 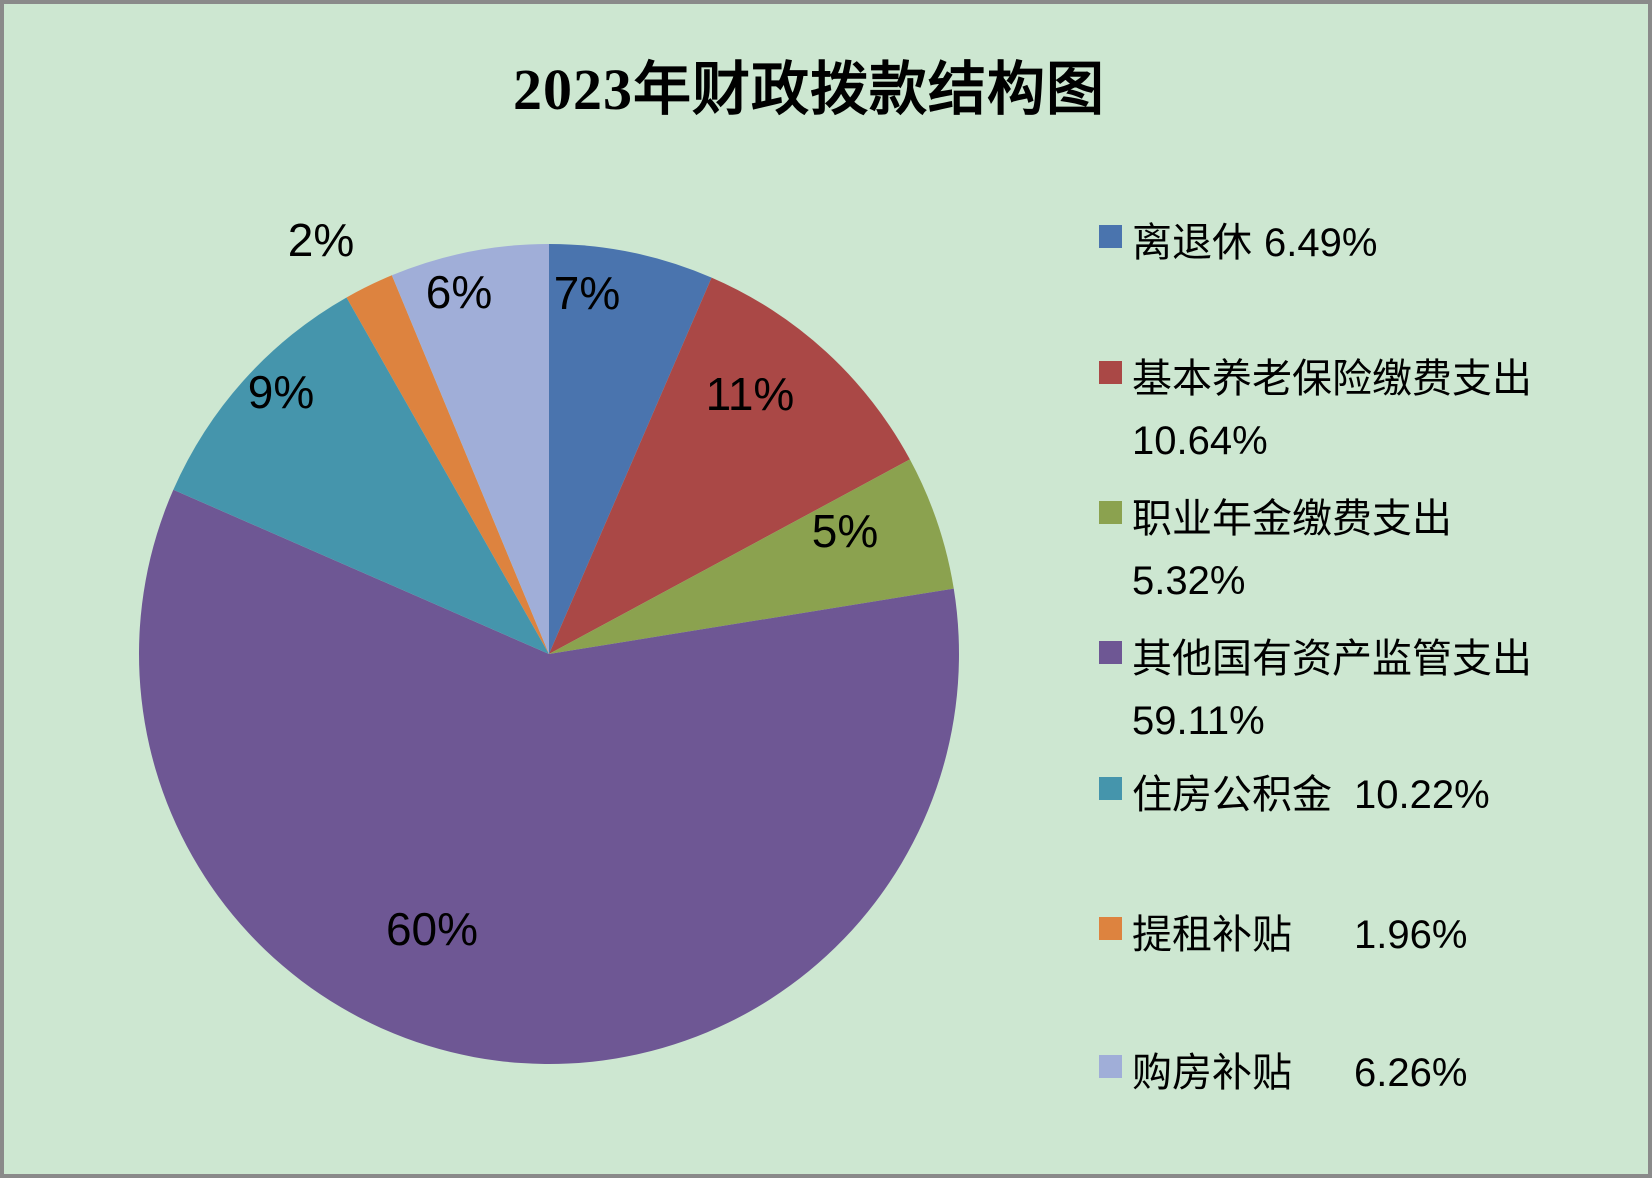 I want to click on pie-slice-label-3: 60%, so click(x=432, y=929).